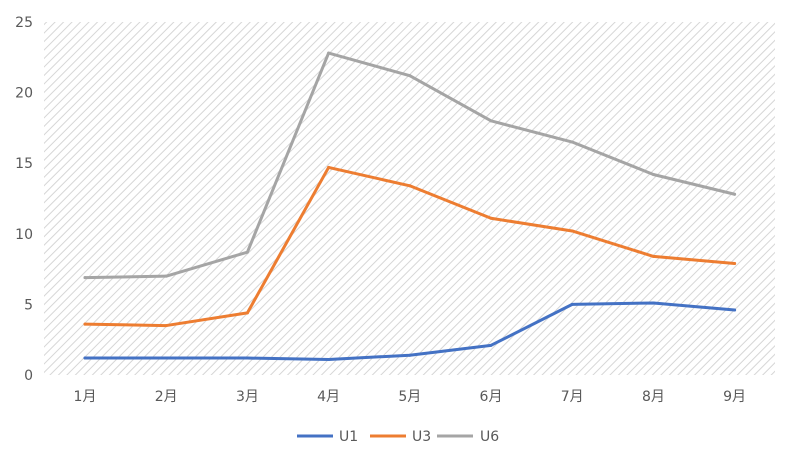 This screenshot has width=799, height=469. Describe the element at coordinates (348, 437) in the screenshot. I see `legend-label-u1: U1` at that location.